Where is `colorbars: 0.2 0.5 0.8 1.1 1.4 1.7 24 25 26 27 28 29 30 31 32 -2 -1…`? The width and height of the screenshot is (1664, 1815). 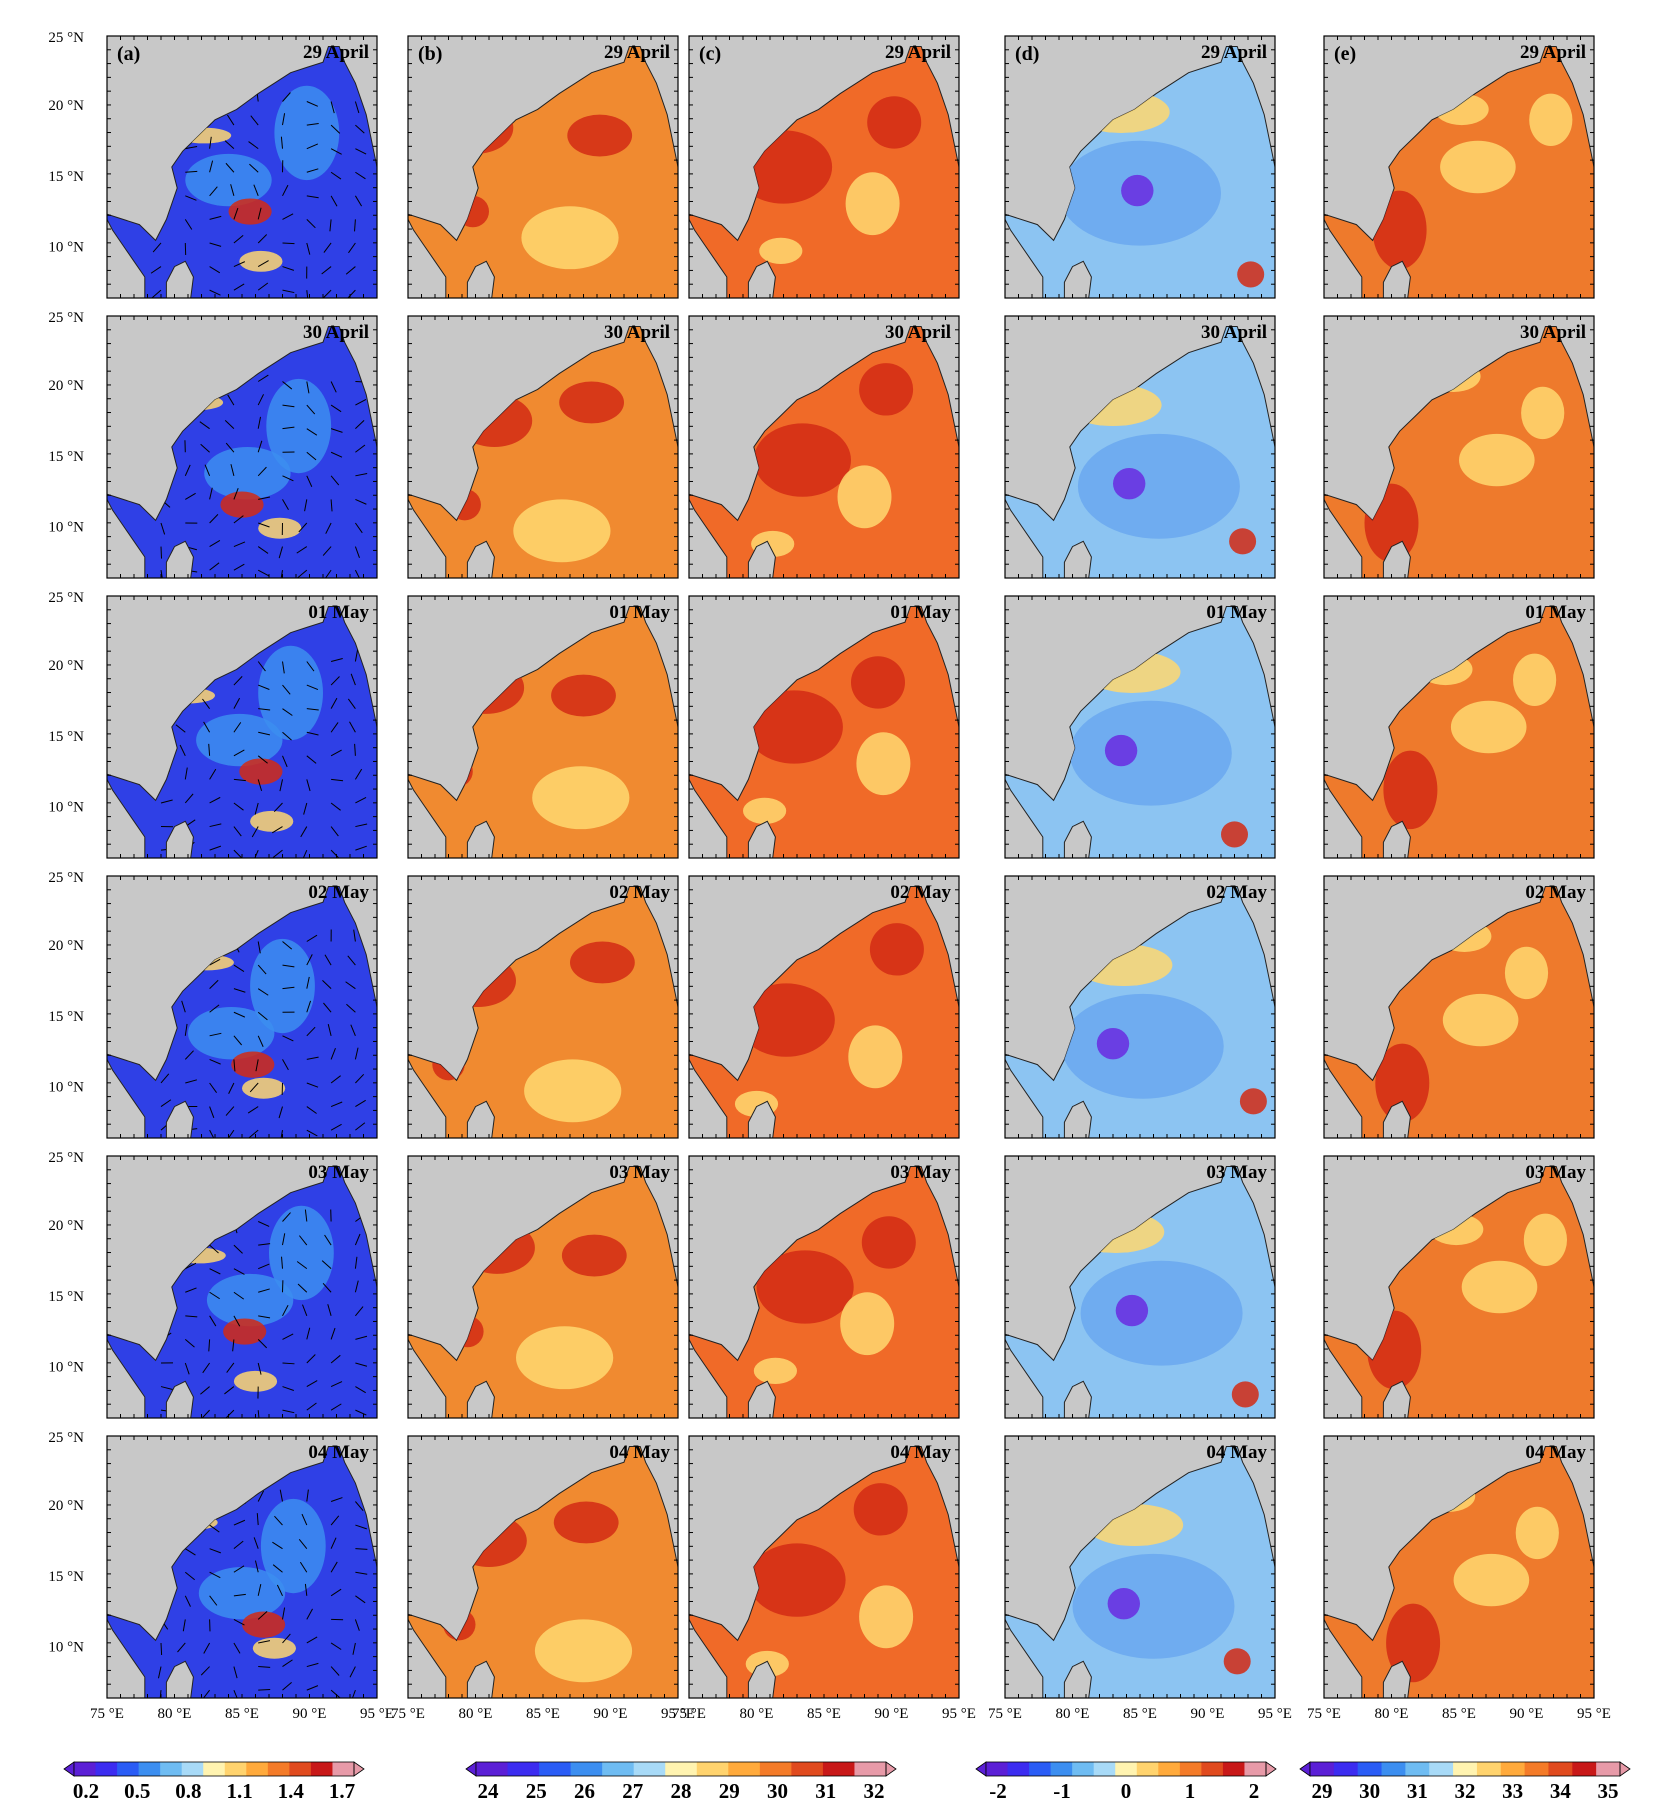 colorbars: 0.2 0.5 0.8 1.1 1.4 1.7 24 25 26 27 28 29 30 31 32 -2 -1… is located at coordinates (847, 1782).